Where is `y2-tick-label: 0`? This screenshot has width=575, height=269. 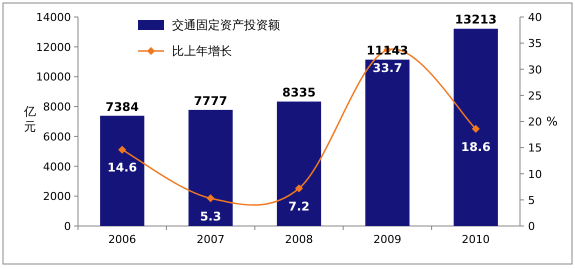 y2-tick-label: 0 is located at coordinates (531, 226).